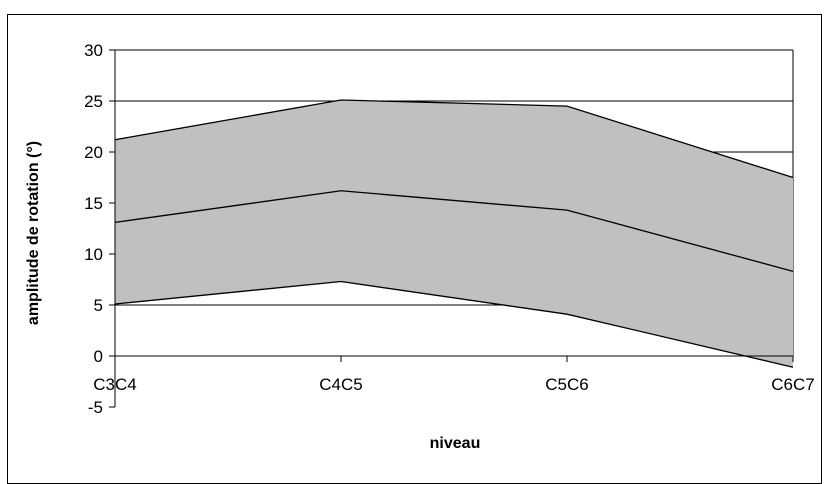  Describe the element at coordinates (98, 305) in the screenshot. I see `y-tick-label: 5` at that location.